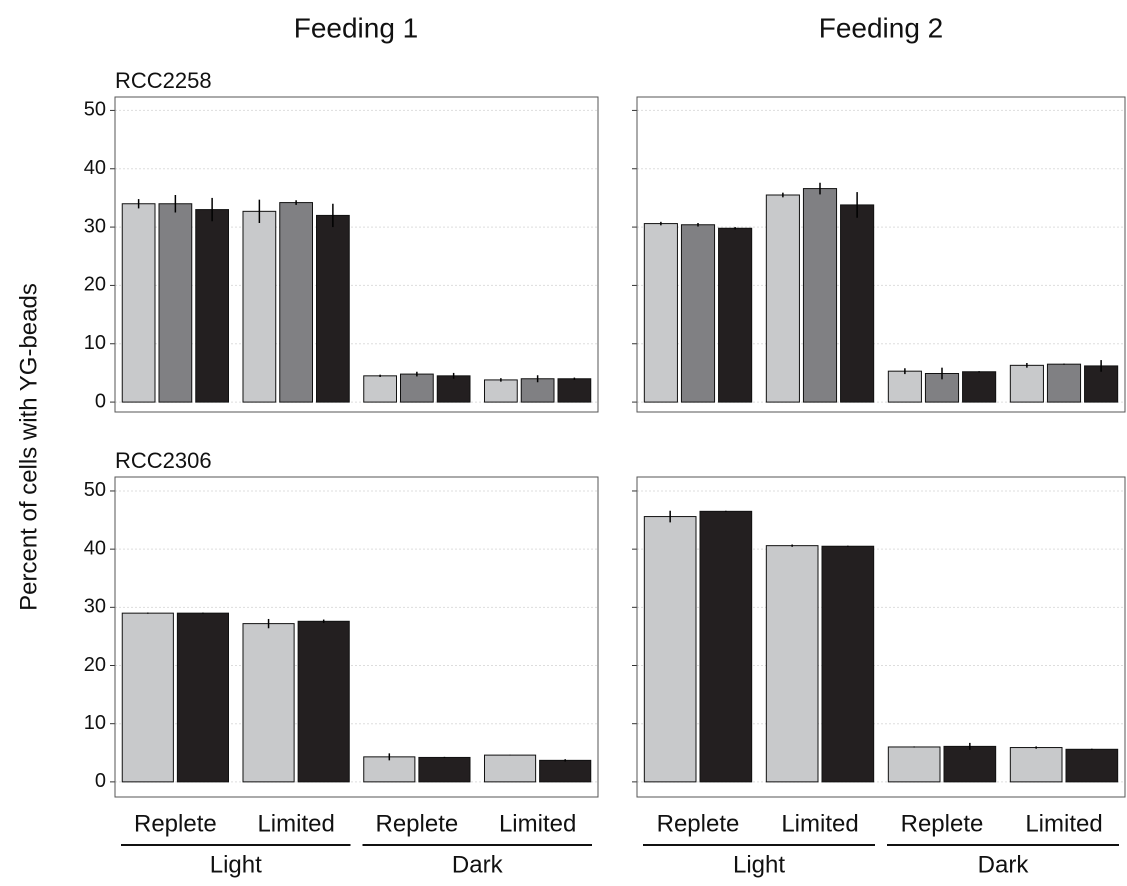 The height and width of the screenshot is (886, 1127). What do you see at coordinates (356, 27) in the screenshot?
I see `column-title: Feeding 1` at bounding box center [356, 27].